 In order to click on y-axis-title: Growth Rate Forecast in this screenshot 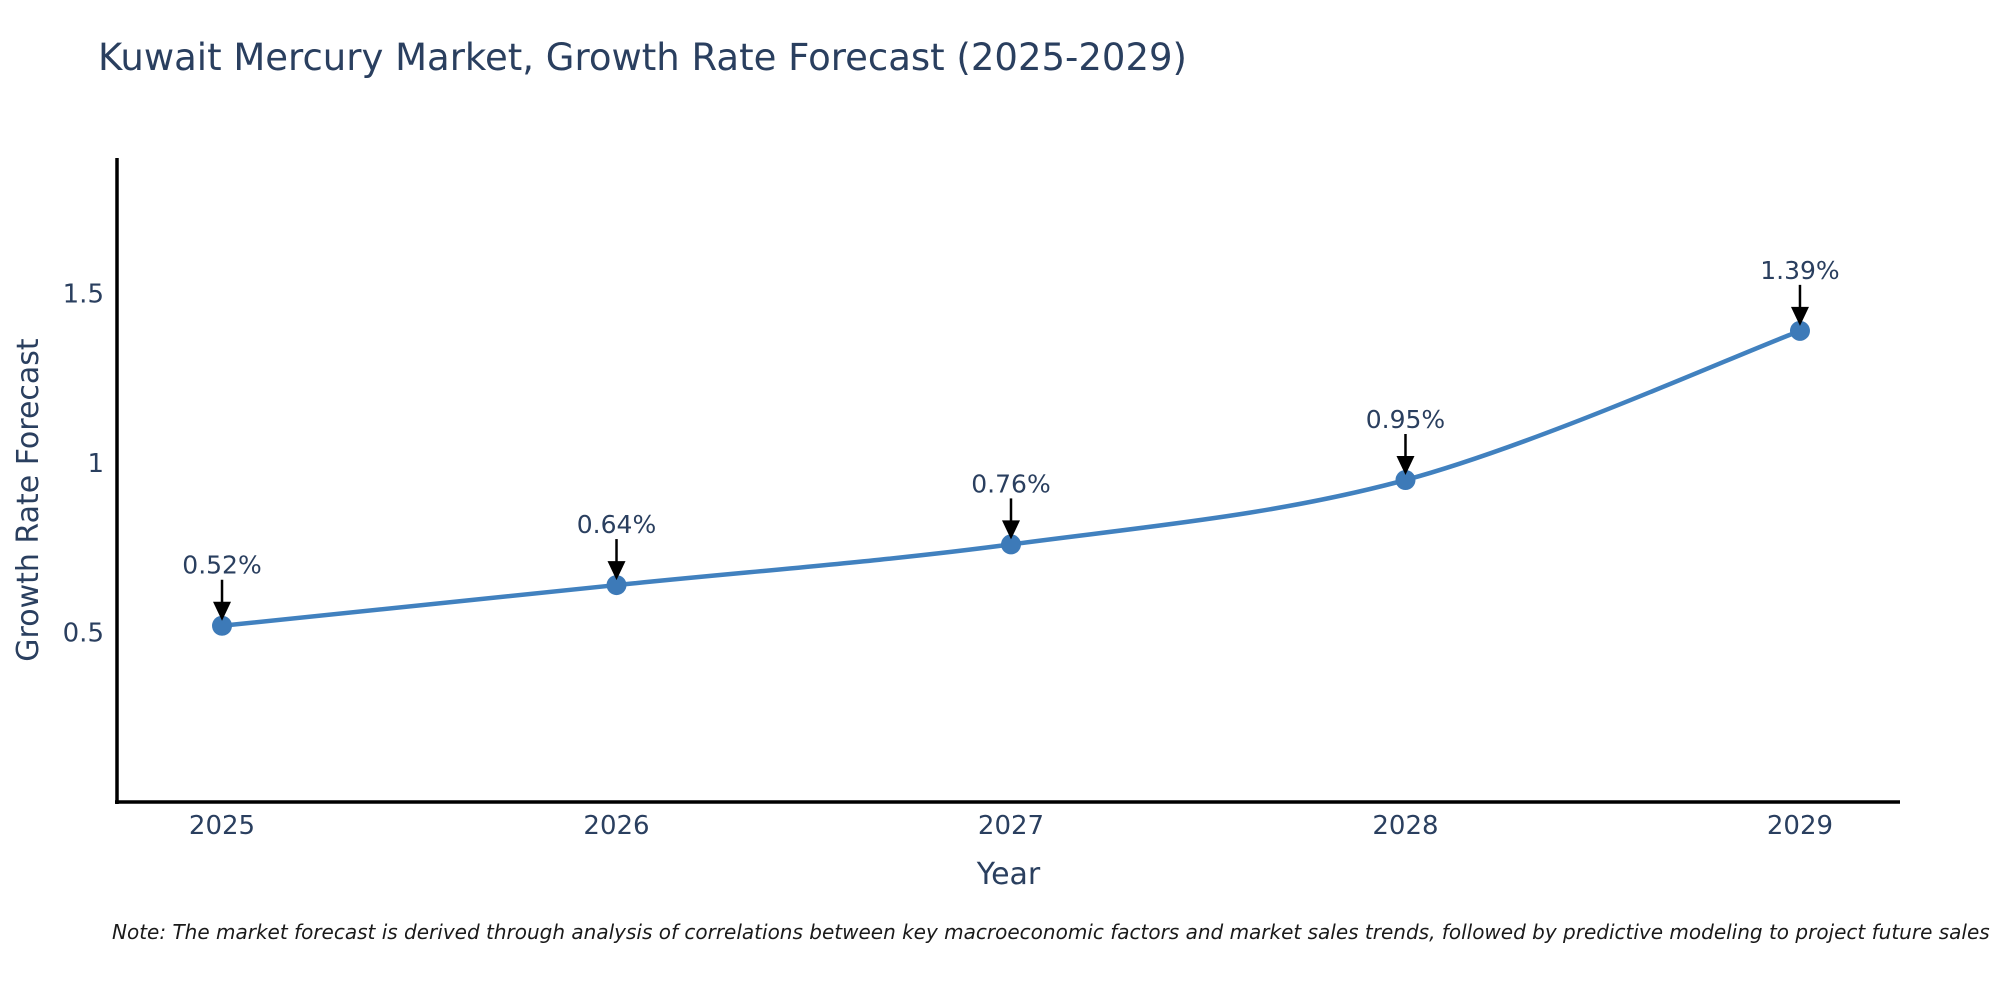, I will do `click(28, 500)`.